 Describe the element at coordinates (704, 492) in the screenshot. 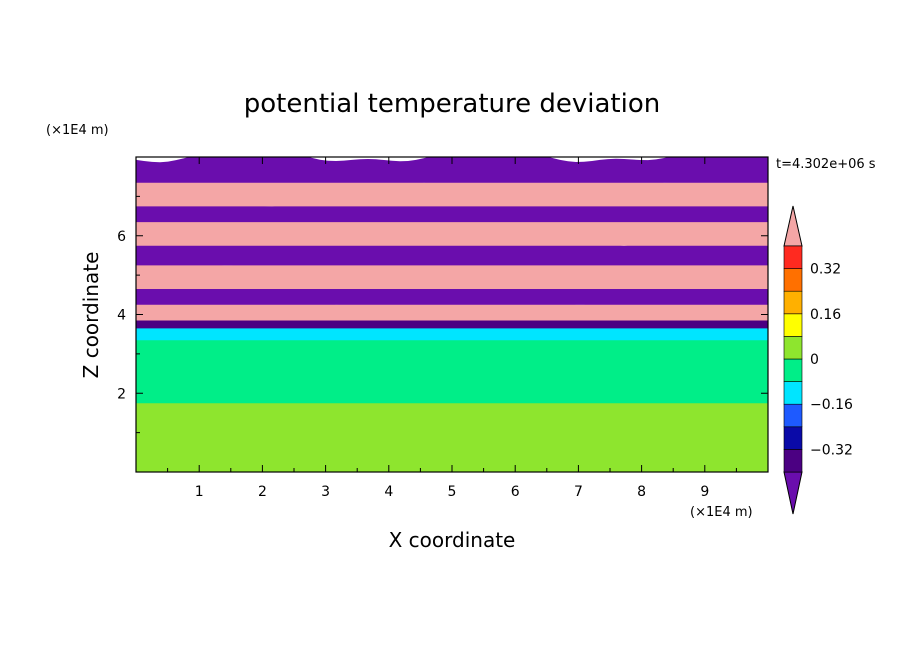

I see `x-tick-label: 9` at that location.